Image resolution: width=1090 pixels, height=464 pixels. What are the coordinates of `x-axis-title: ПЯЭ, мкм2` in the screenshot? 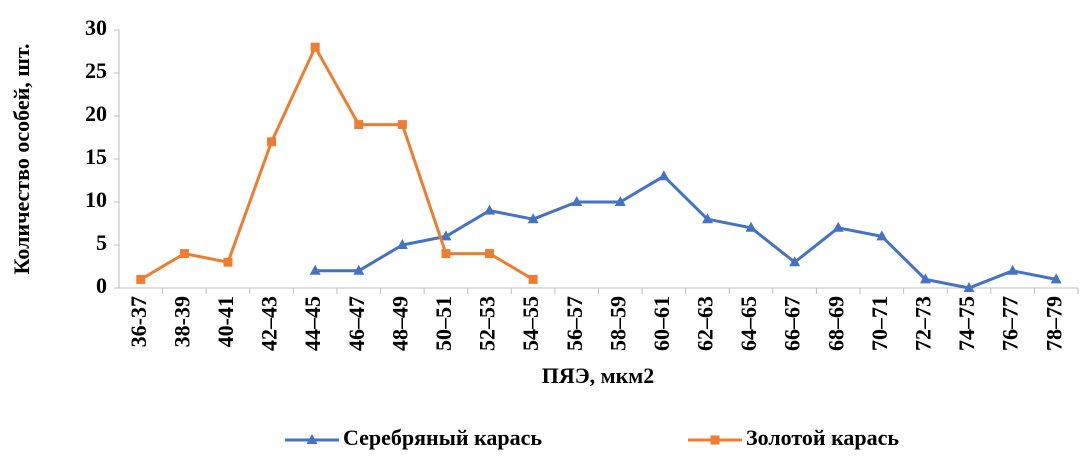 It's located at (598, 375).